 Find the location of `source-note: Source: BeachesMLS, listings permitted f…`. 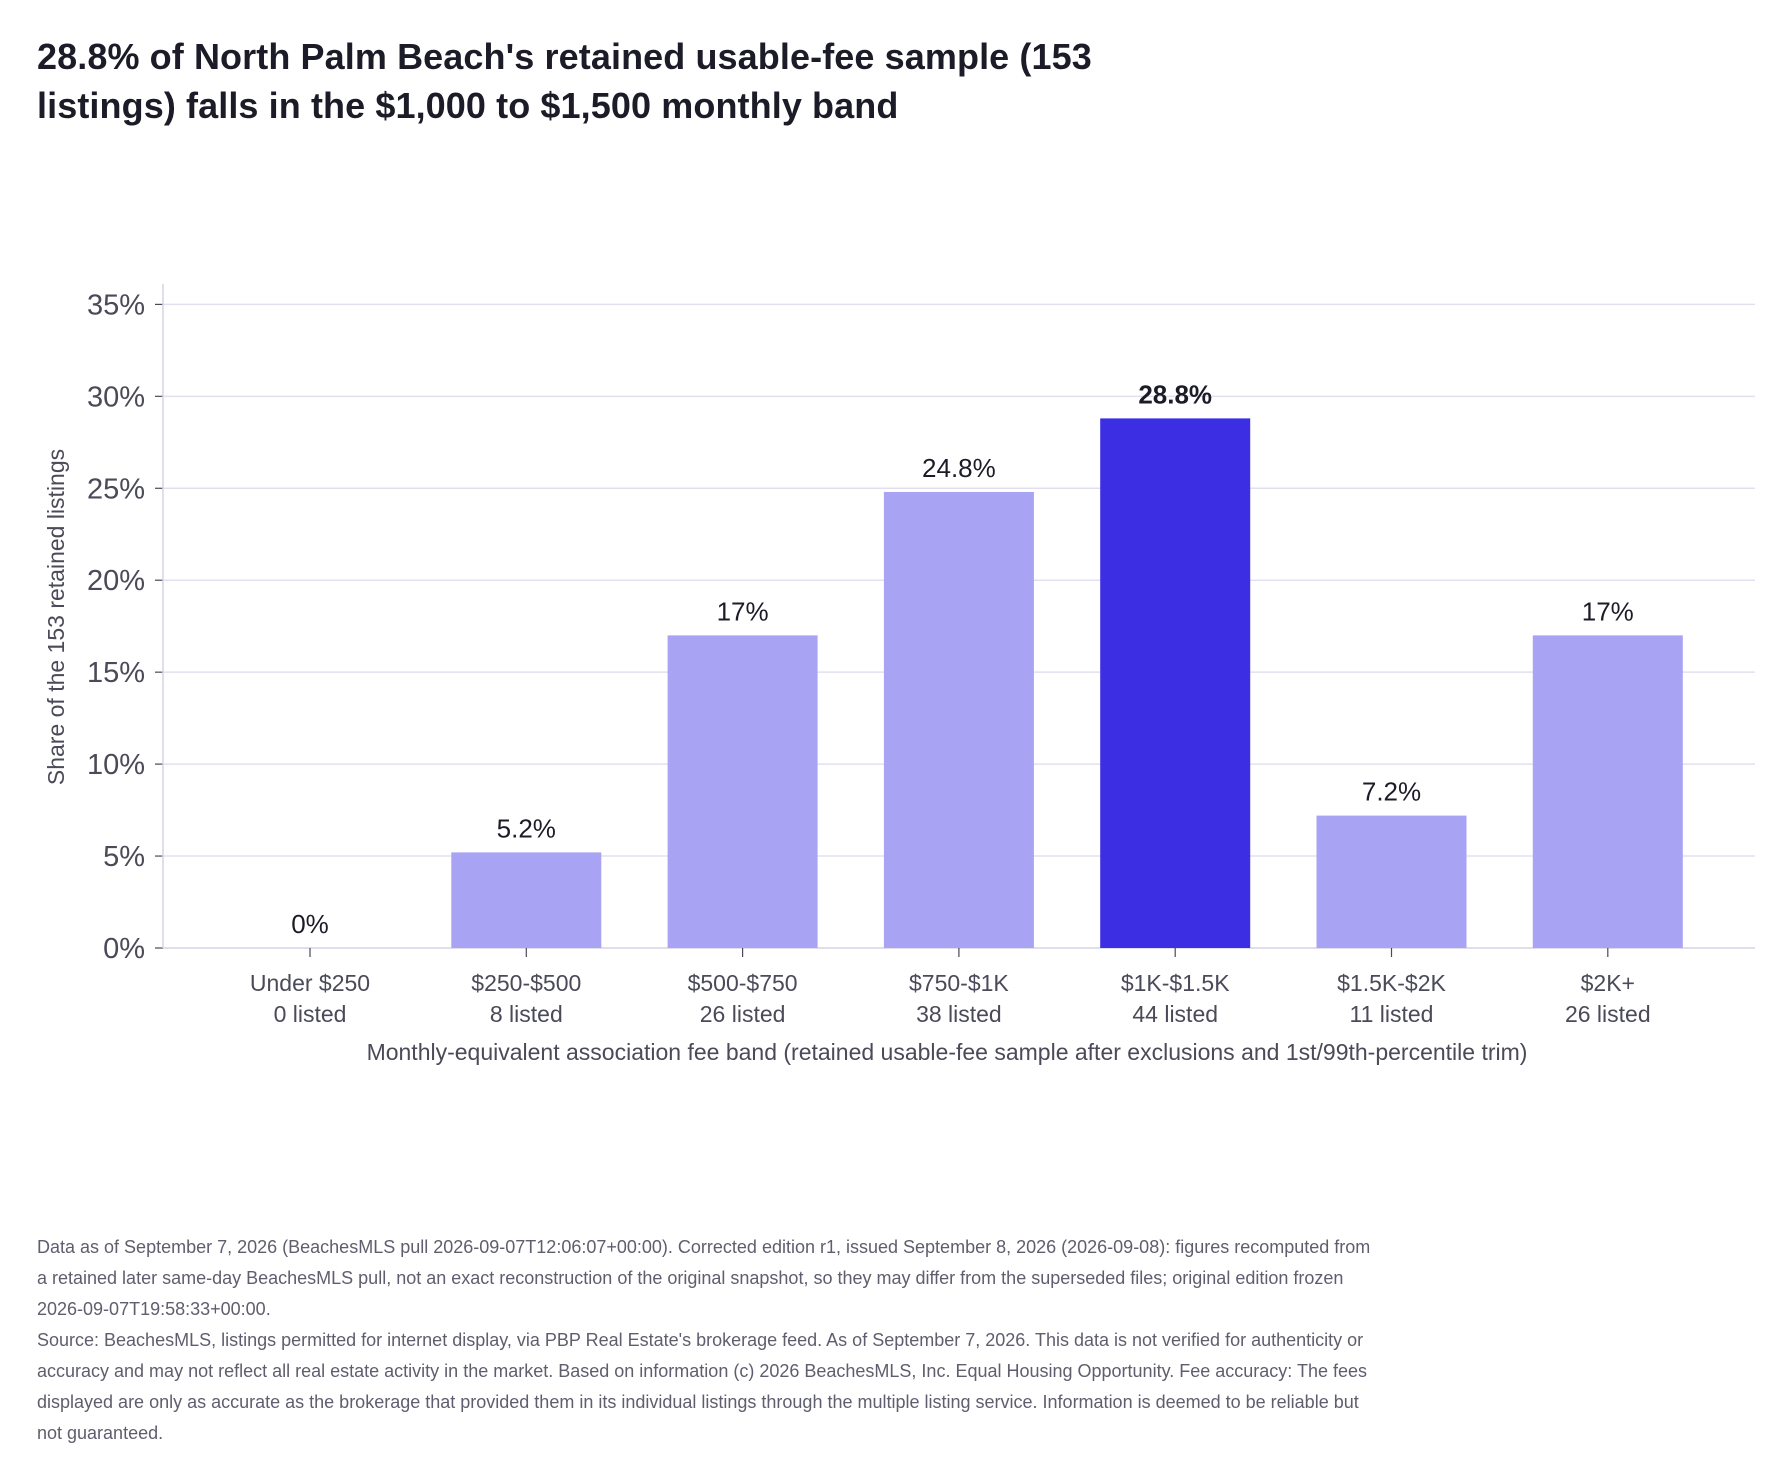

source-note: Source: BeachesMLS, listings permitted f… is located at coordinates (702, 1386).